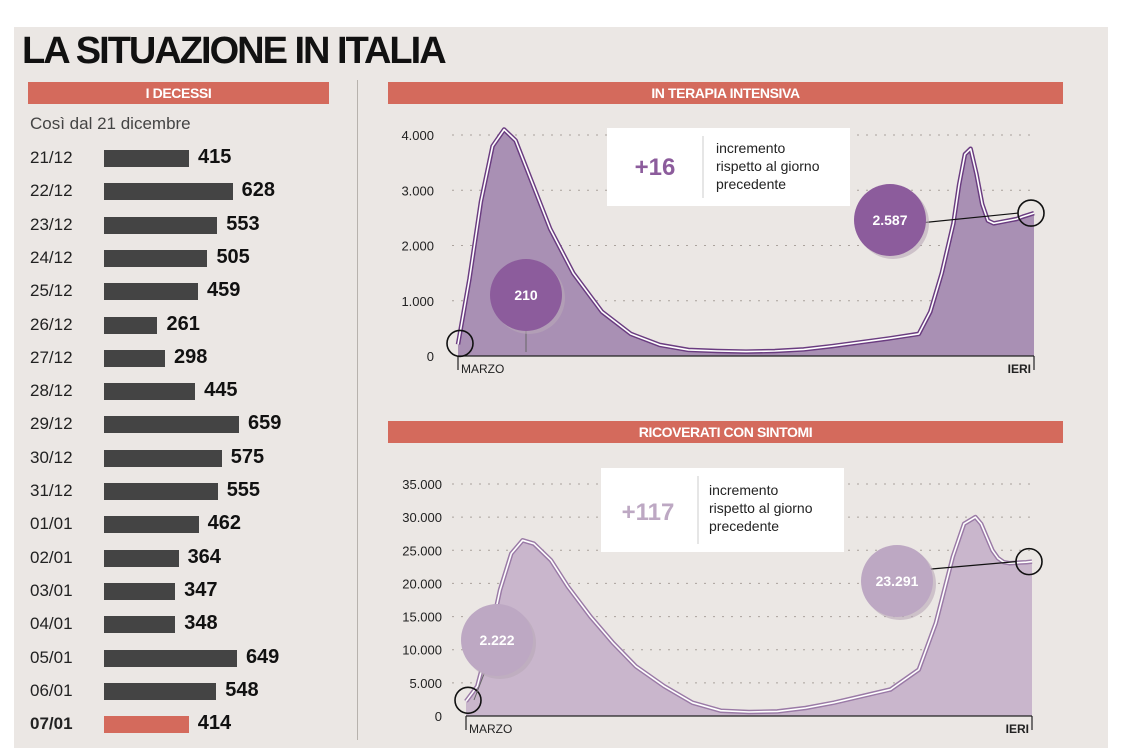  Describe the element at coordinates (243, 490) in the screenshot. I see `deaths-value-label: 555` at that location.